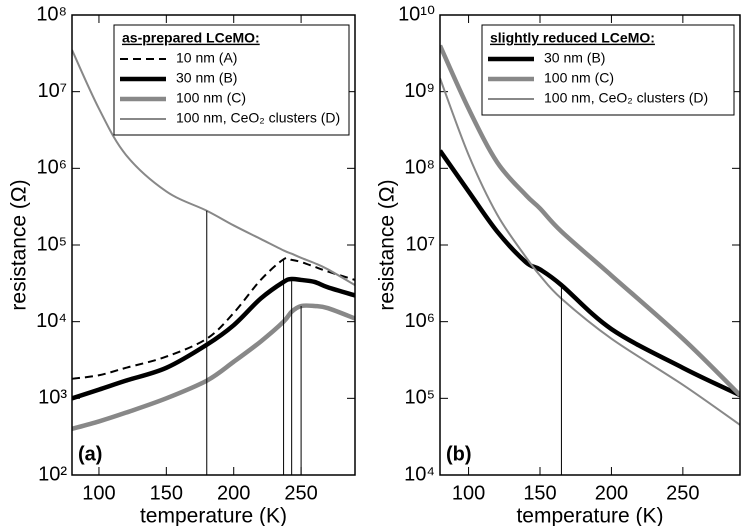 This screenshot has height=526, width=747. What do you see at coordinates (90, 454) in the screenshot?
I see `panel-label: (a)` at bounding box center [90, 454].